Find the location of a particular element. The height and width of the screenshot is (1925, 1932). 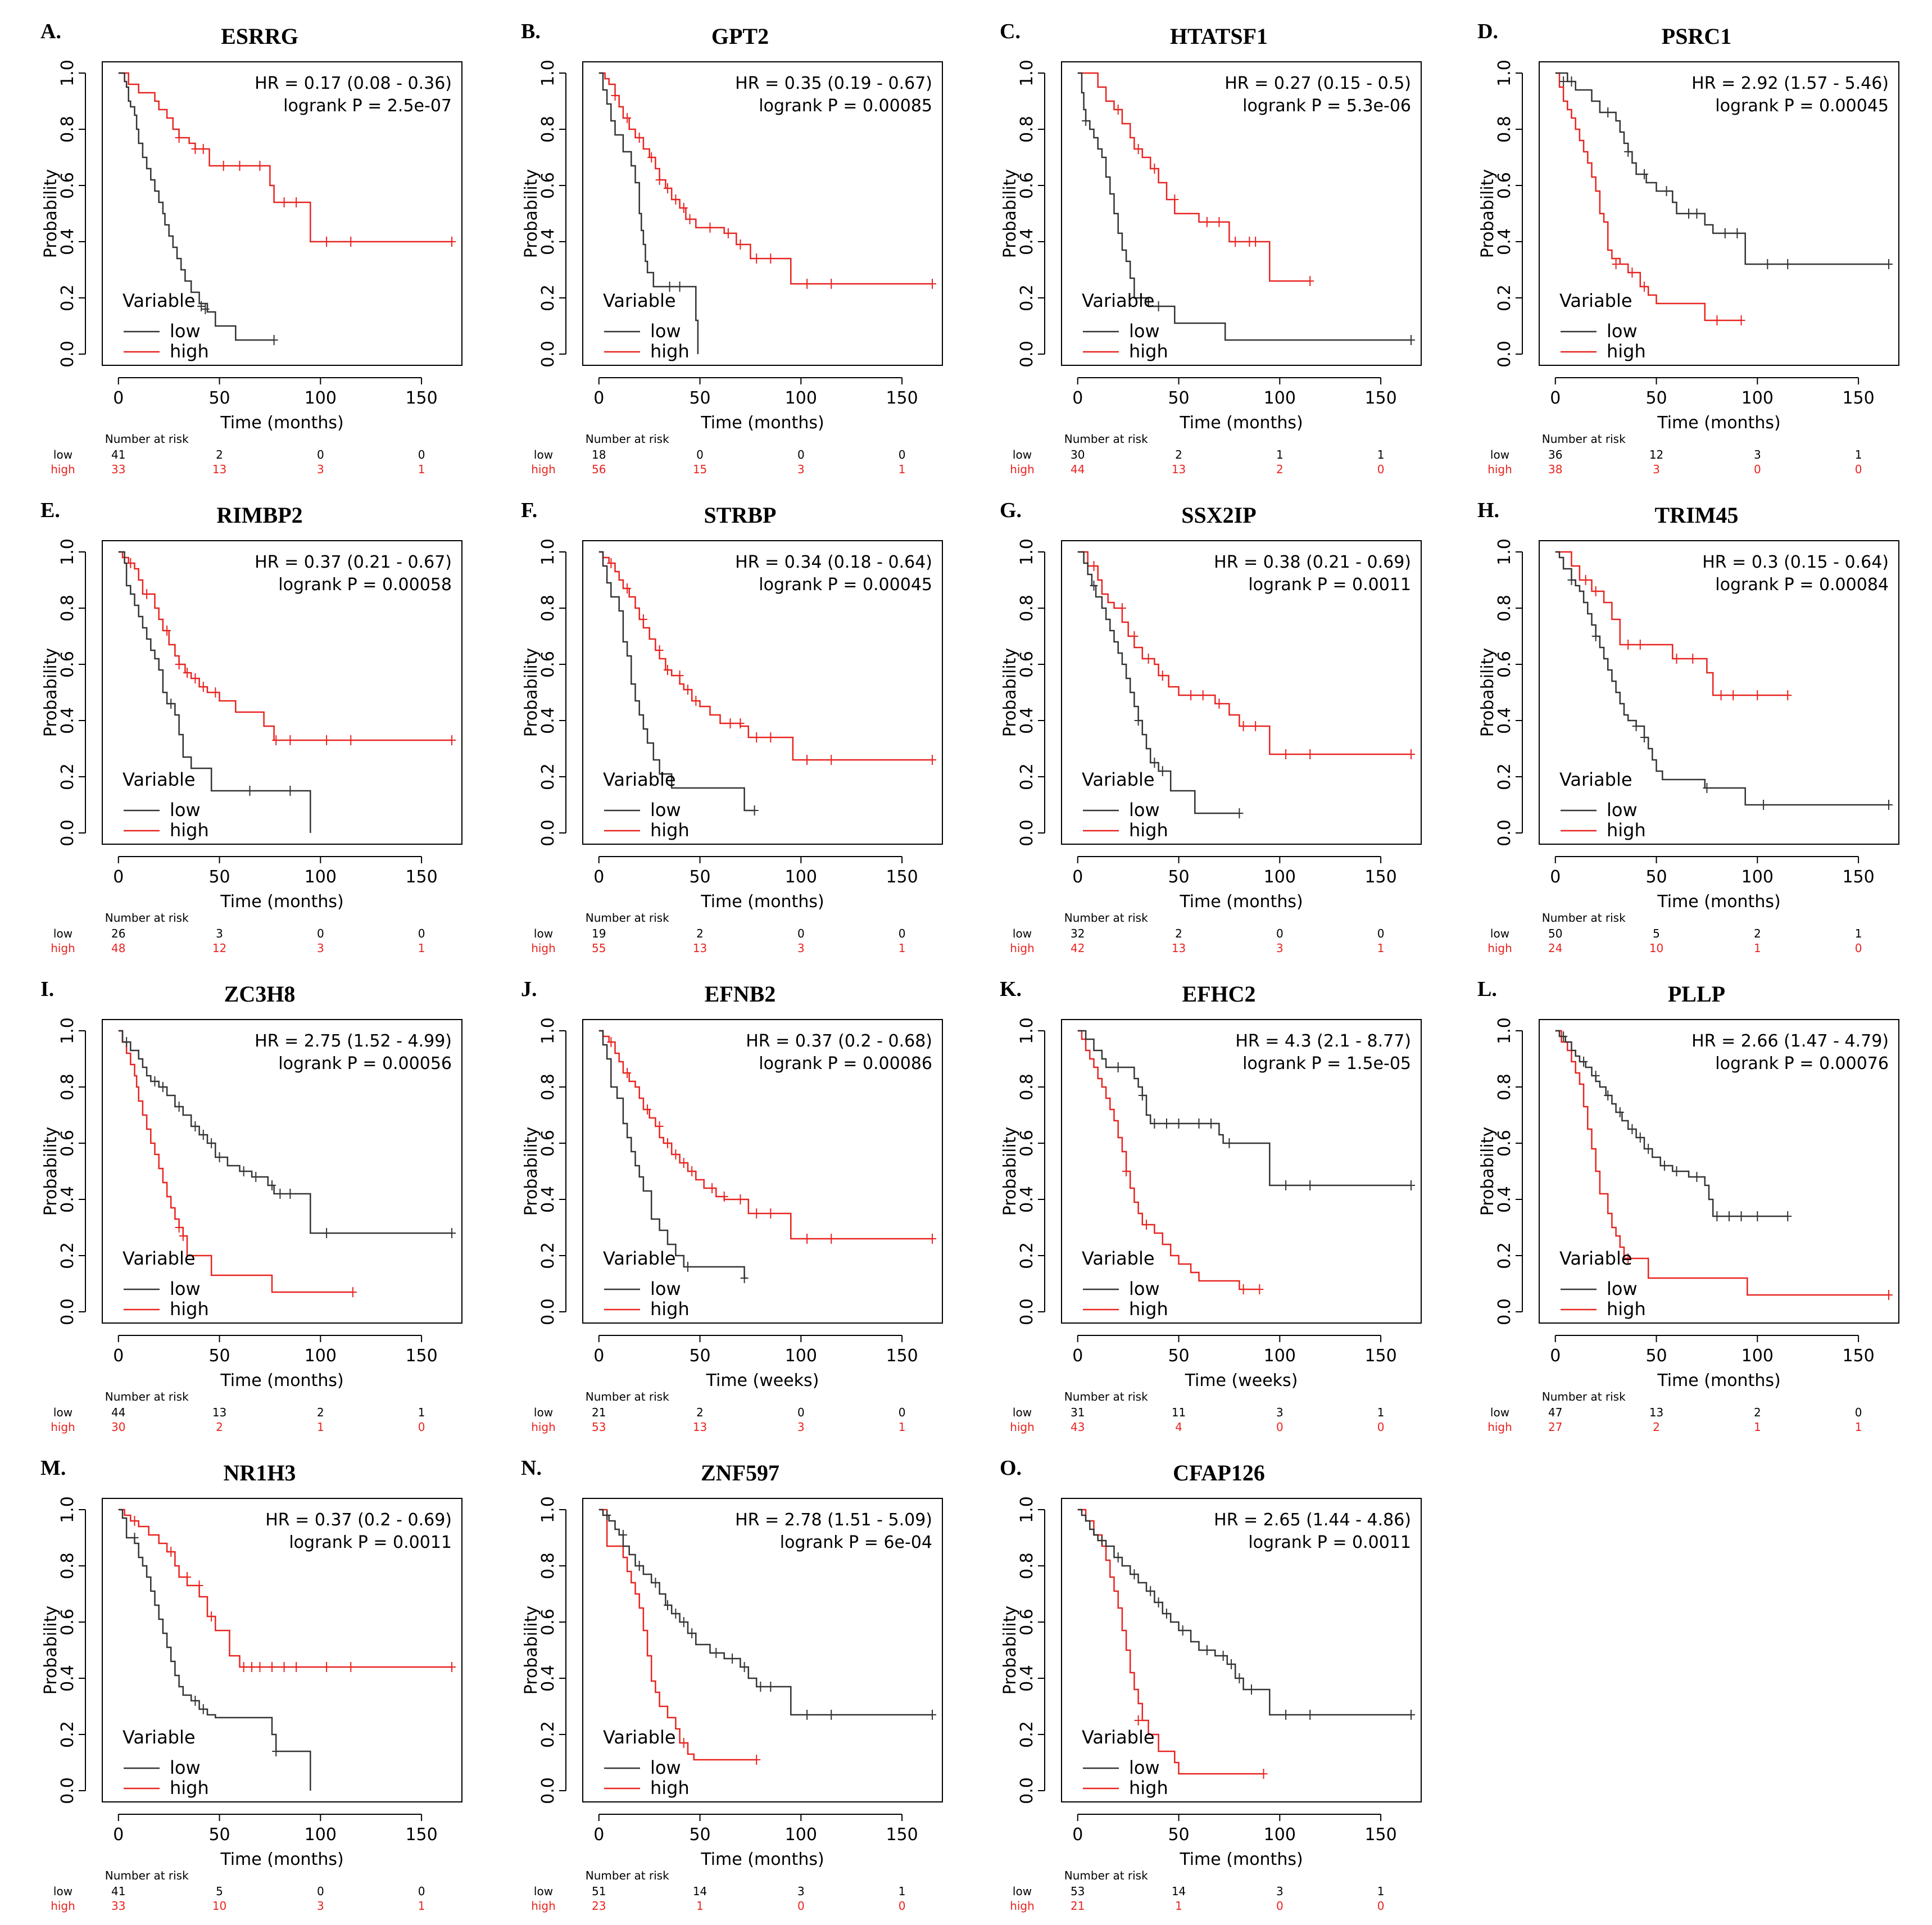

risk-count-low: 3 is located at coordinates (1280, 1891).